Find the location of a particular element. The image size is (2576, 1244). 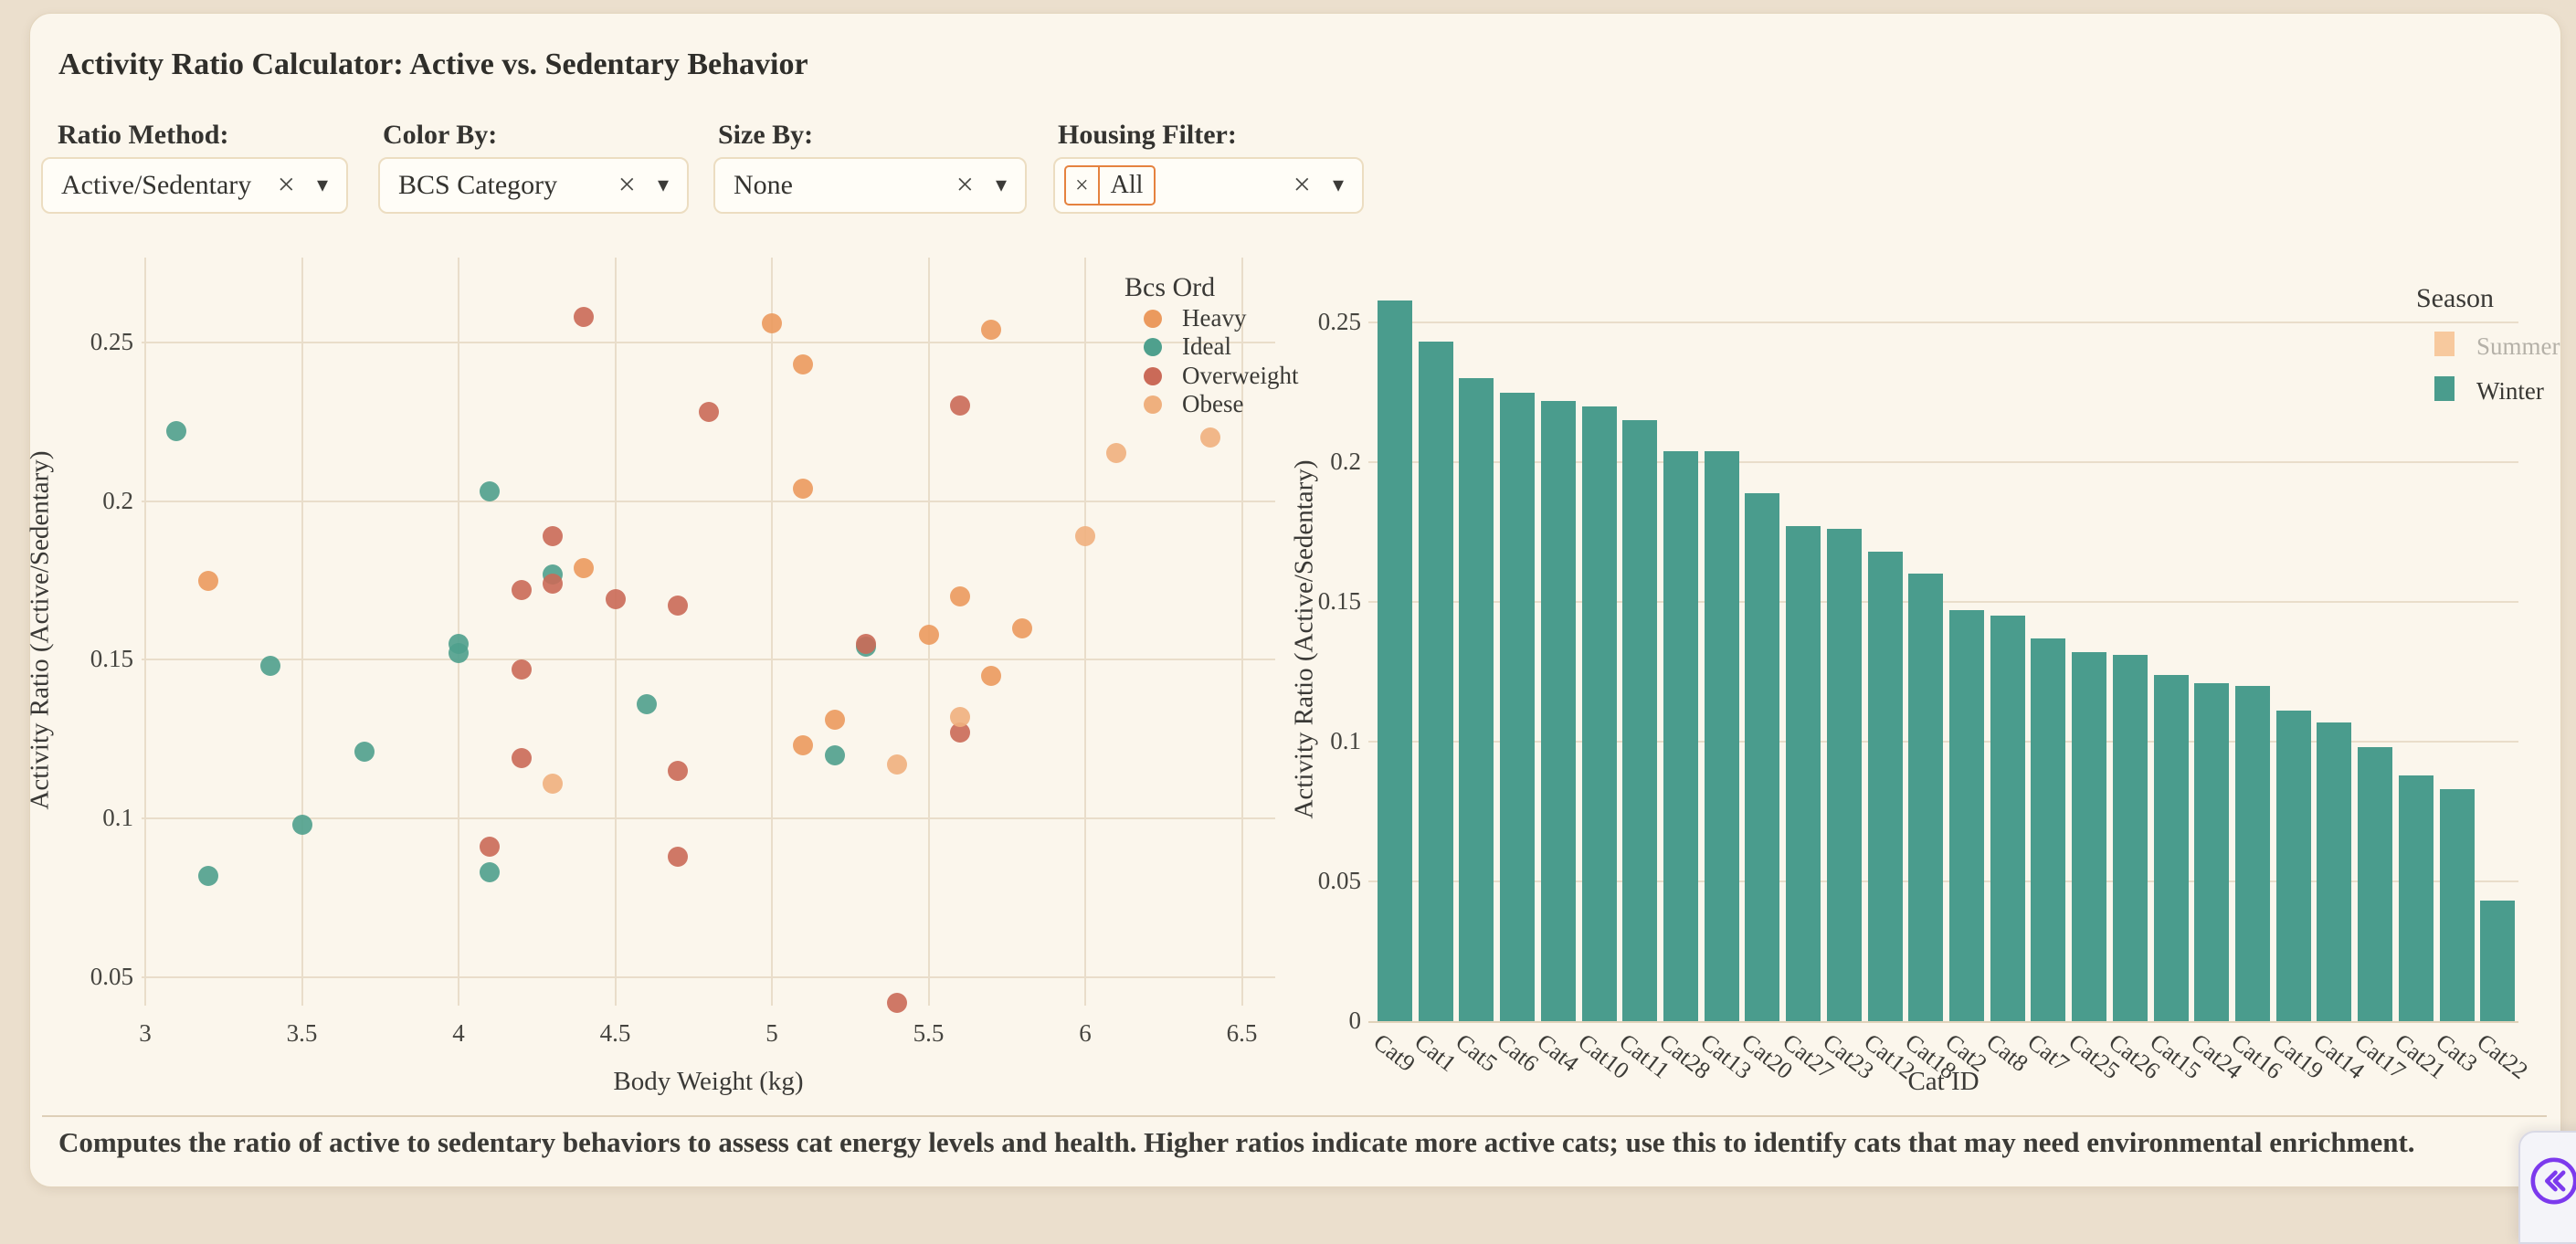

color-by-select: BCS Category × ▾ is located at coordinates (533, 185).